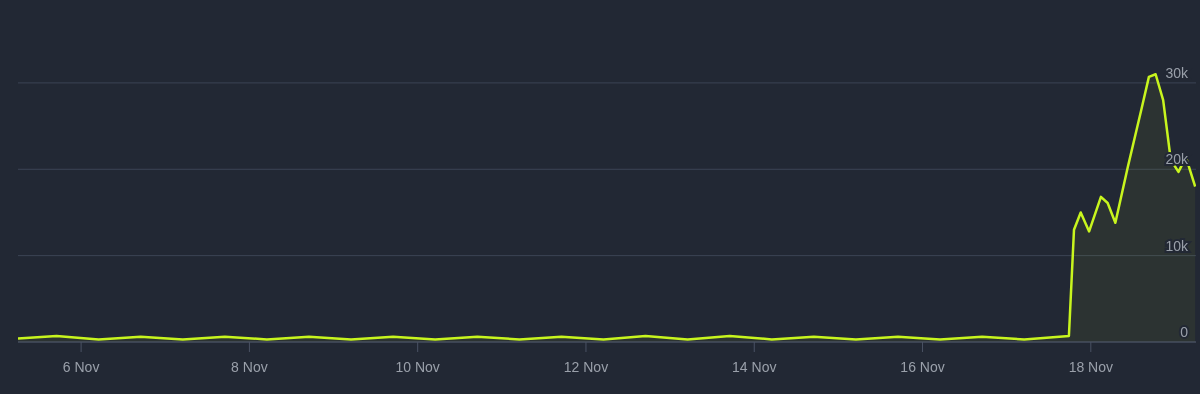 The width and height of the screenshot is (1200, 394). What do you see at coordinates (586, 366) in the screenshot?
I see `x-tick-label: 12 Nov` at bounding box center [586, 366].